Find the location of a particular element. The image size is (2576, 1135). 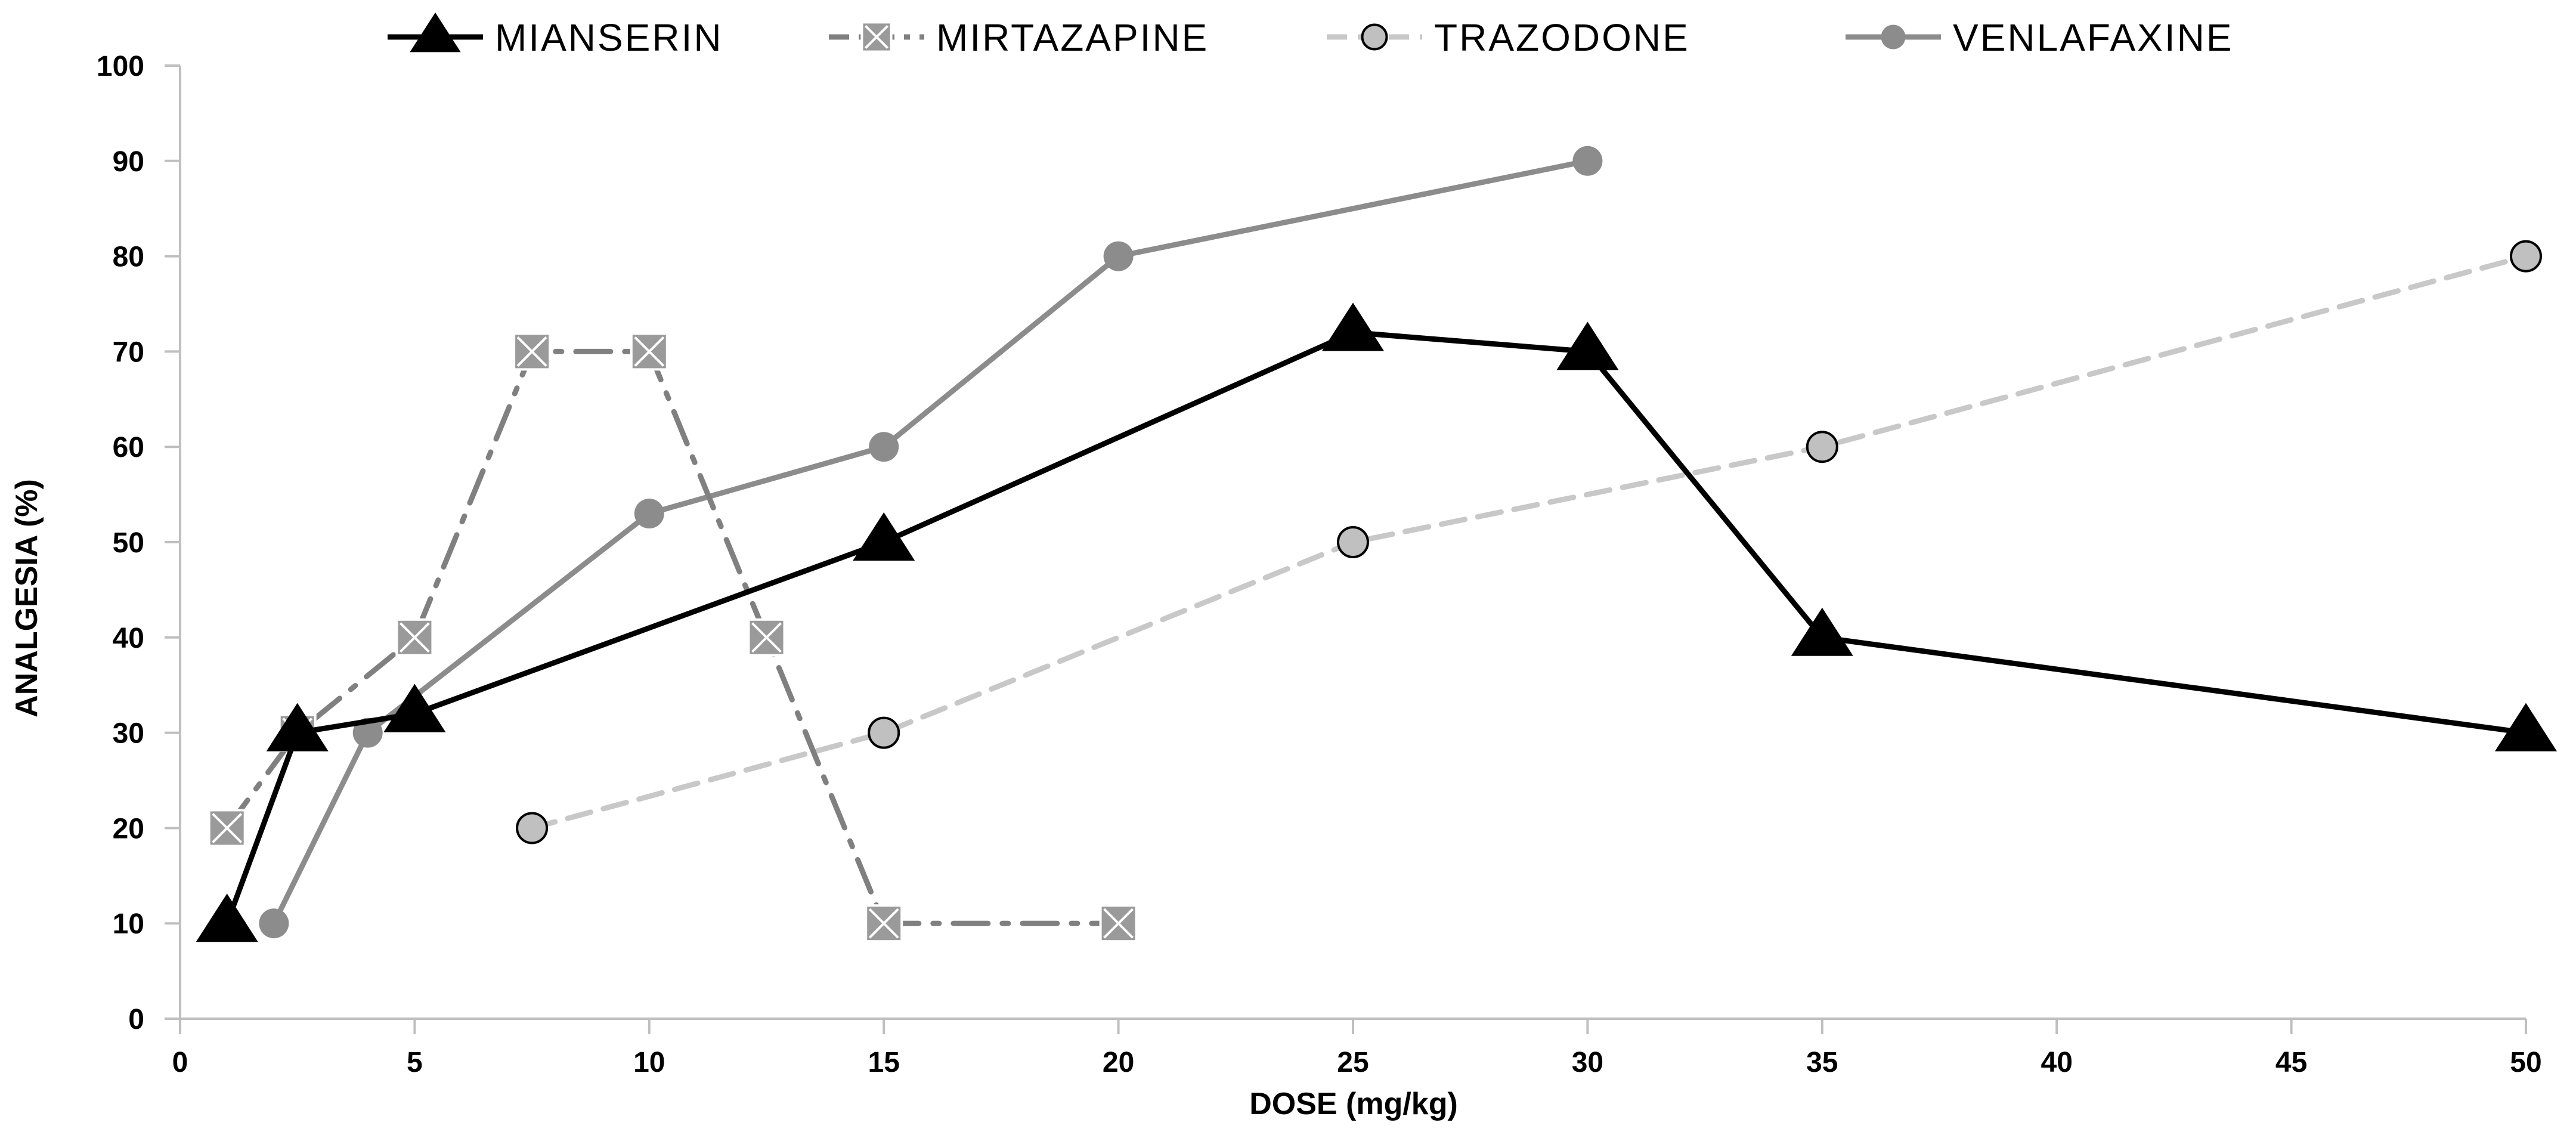

legend-label: MIRTAZAPINE is located at coordinates (1073, 37).